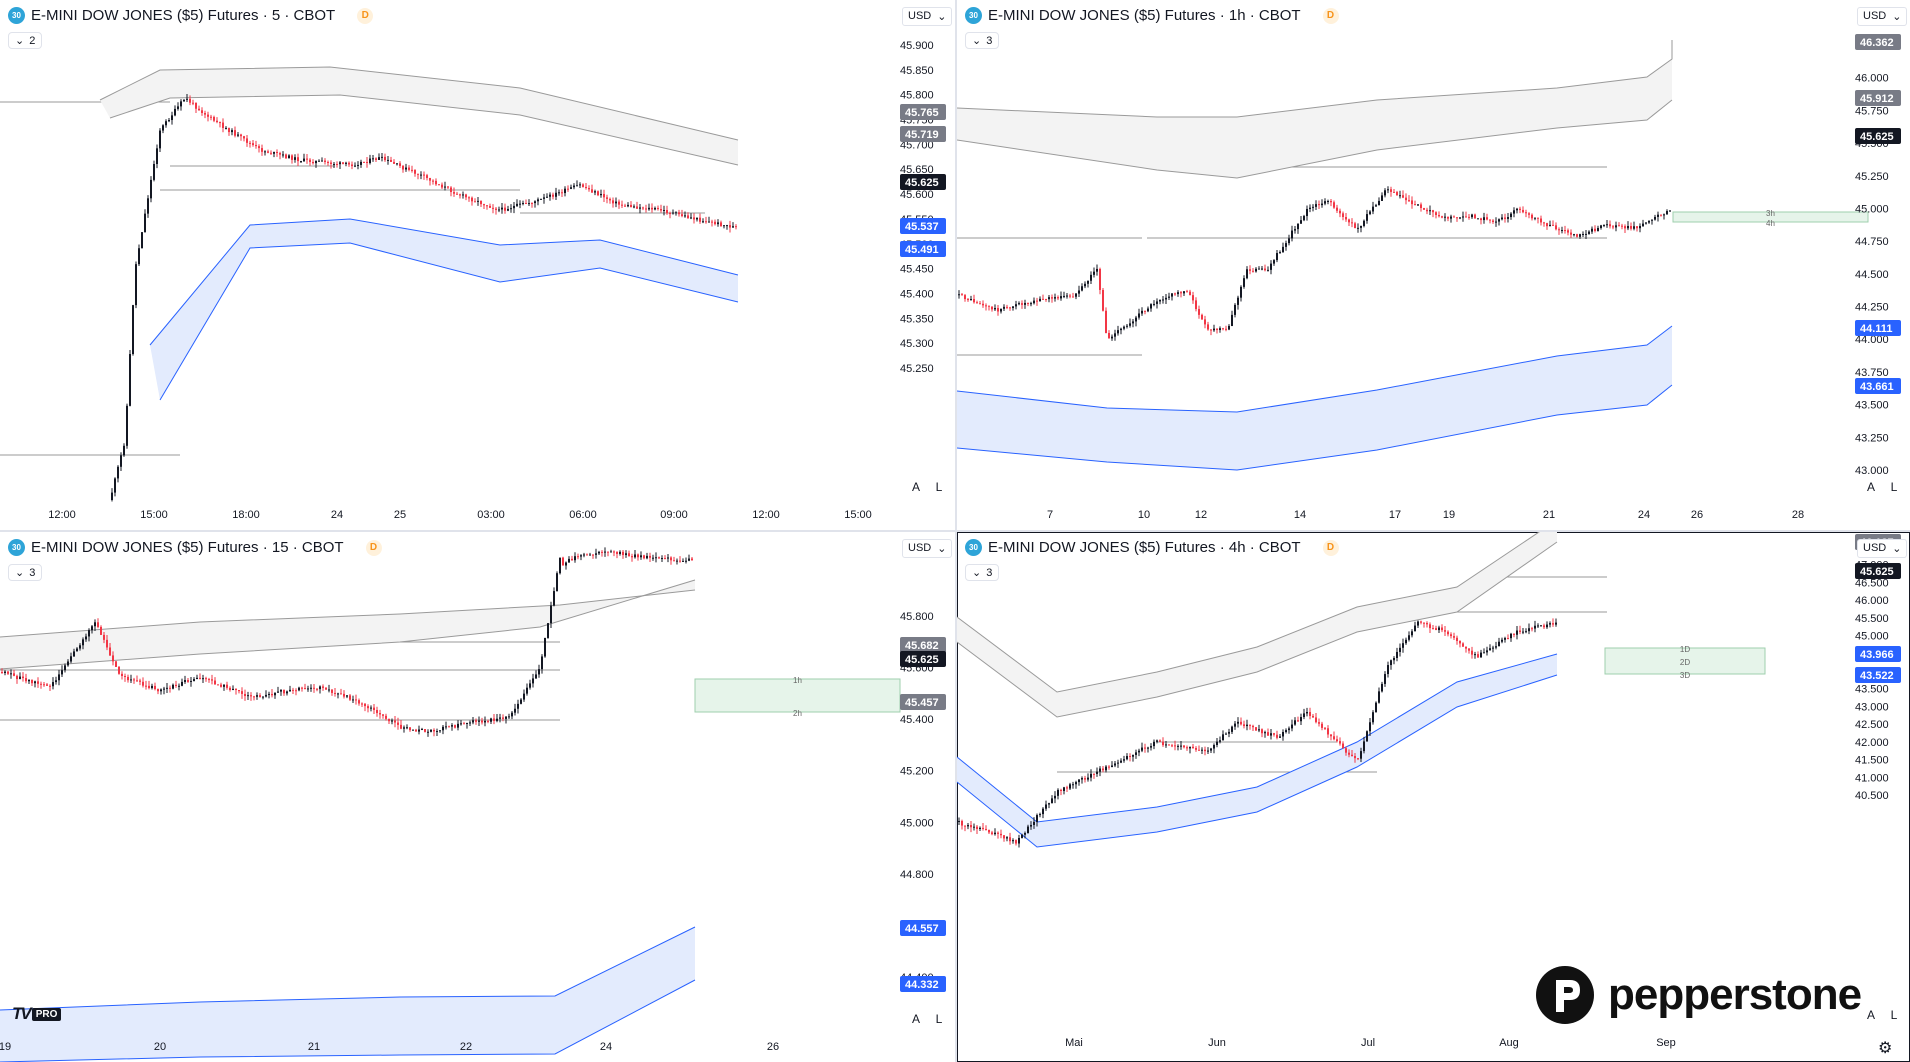  Describe the element at coordinates (1685, 649) in the screenshot. I see `zone-label: 1D` at that location.